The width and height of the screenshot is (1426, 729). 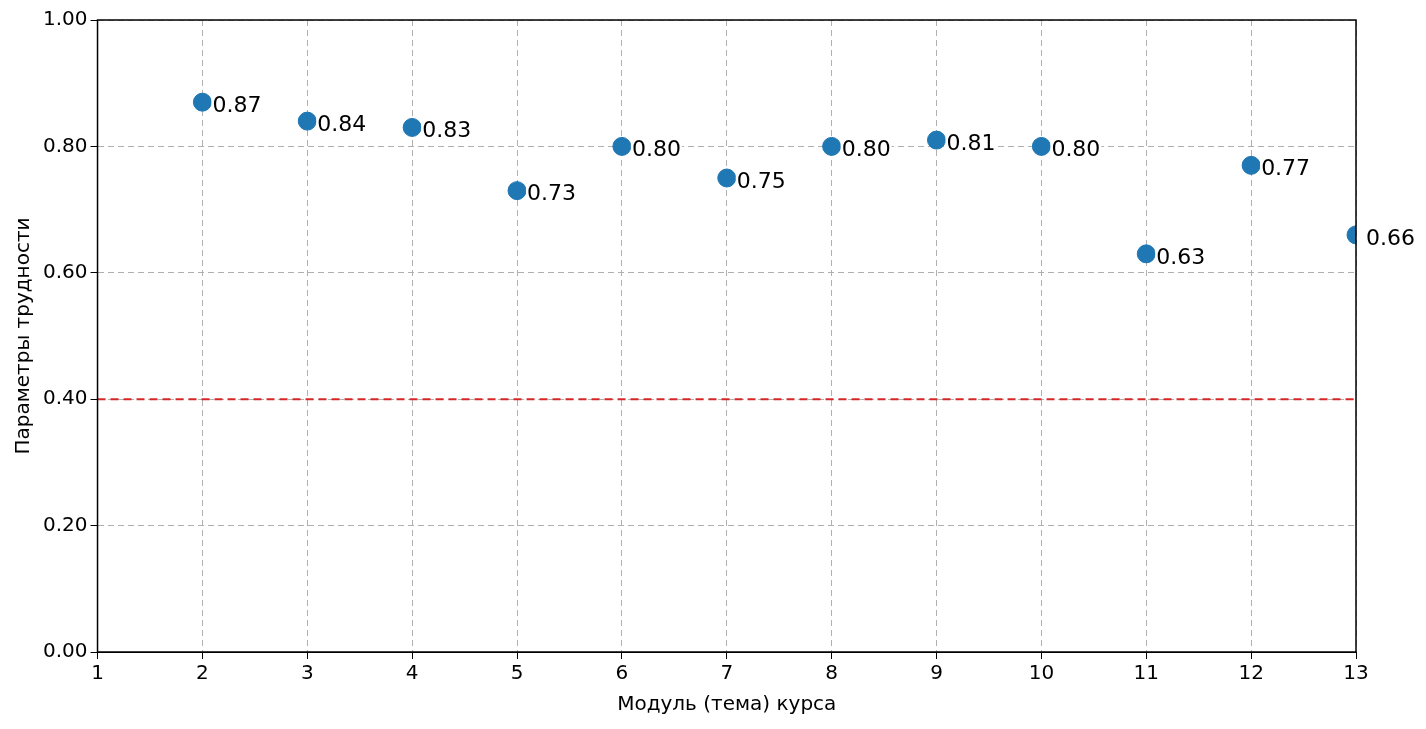 I want to click on x-tick-label: 10, so click(x=1041, y=672).